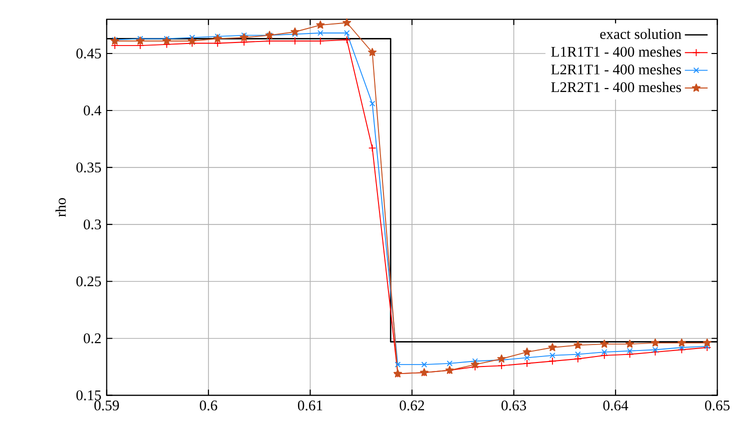 The width and height of the screenshot is (743, 430). I want to click on x-tick-label: 0.59, so click(106, 405).